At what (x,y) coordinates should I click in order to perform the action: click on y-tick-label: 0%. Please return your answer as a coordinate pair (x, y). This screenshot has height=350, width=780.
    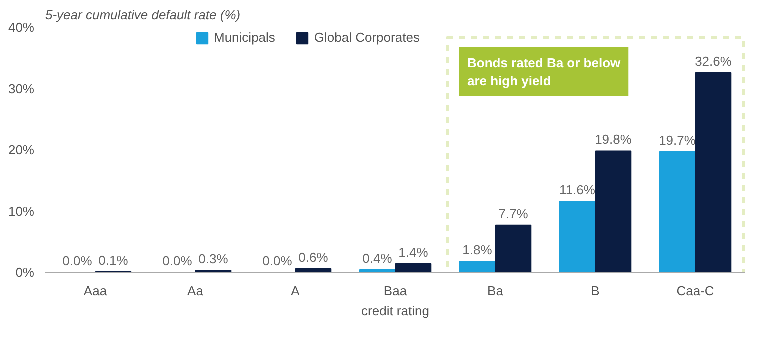
    Looking at the image, I should click on (25, 272).